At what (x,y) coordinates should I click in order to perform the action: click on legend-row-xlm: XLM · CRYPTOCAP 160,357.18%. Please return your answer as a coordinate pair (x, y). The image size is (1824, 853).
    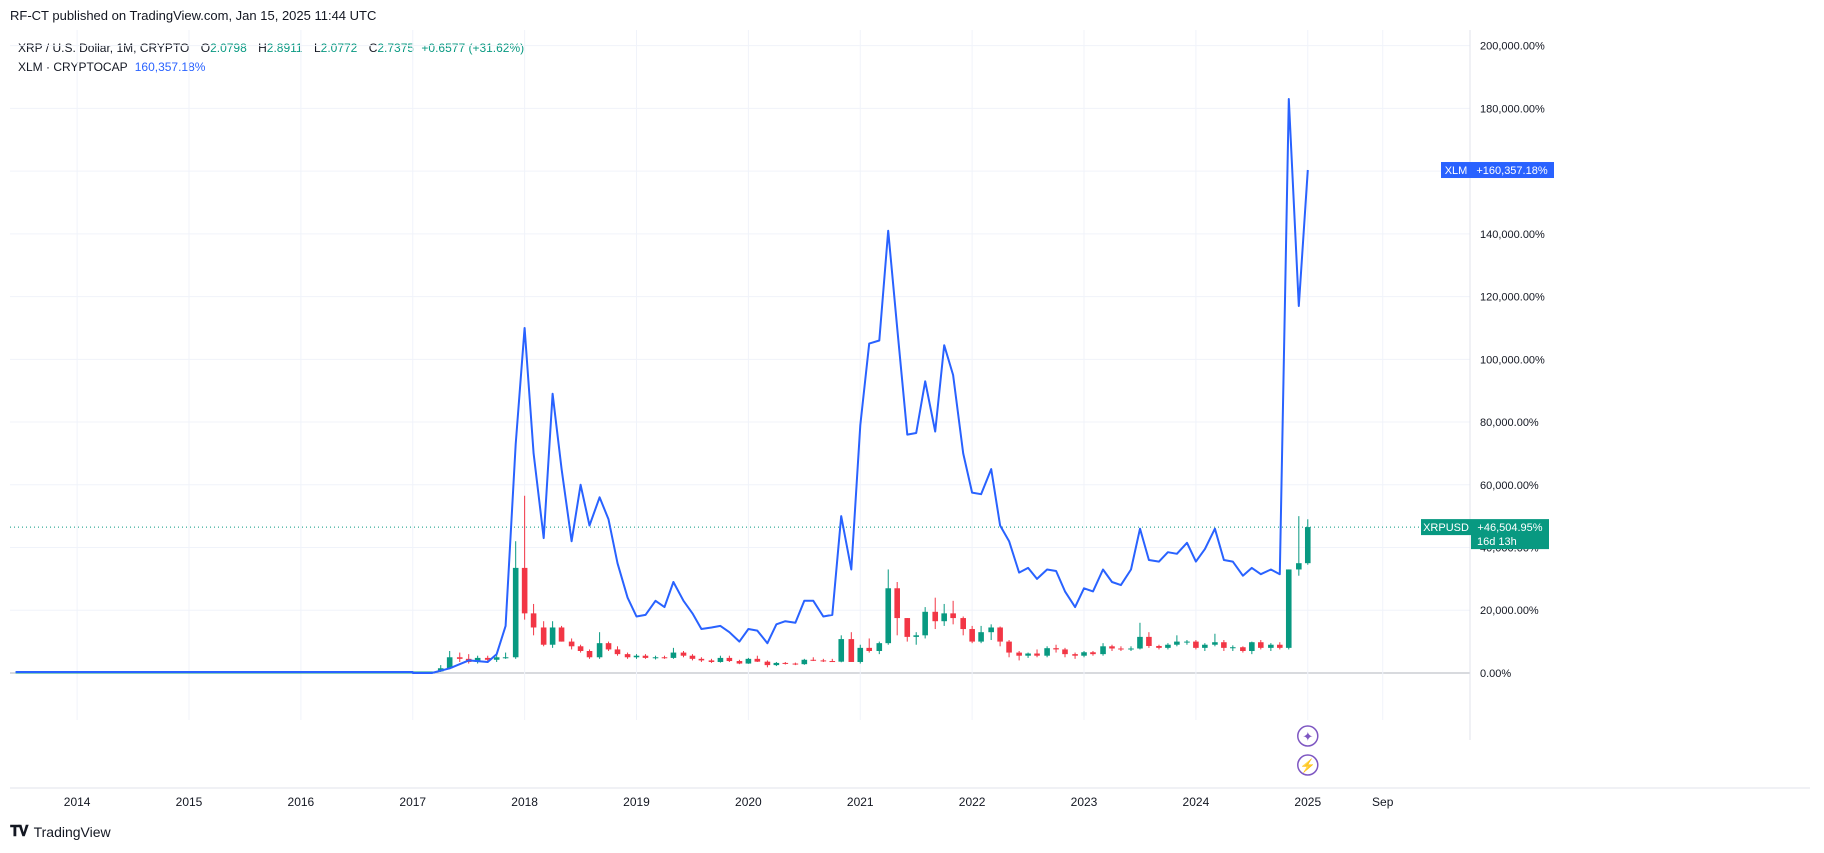
    Looking at the image, I should click on (271, 67).